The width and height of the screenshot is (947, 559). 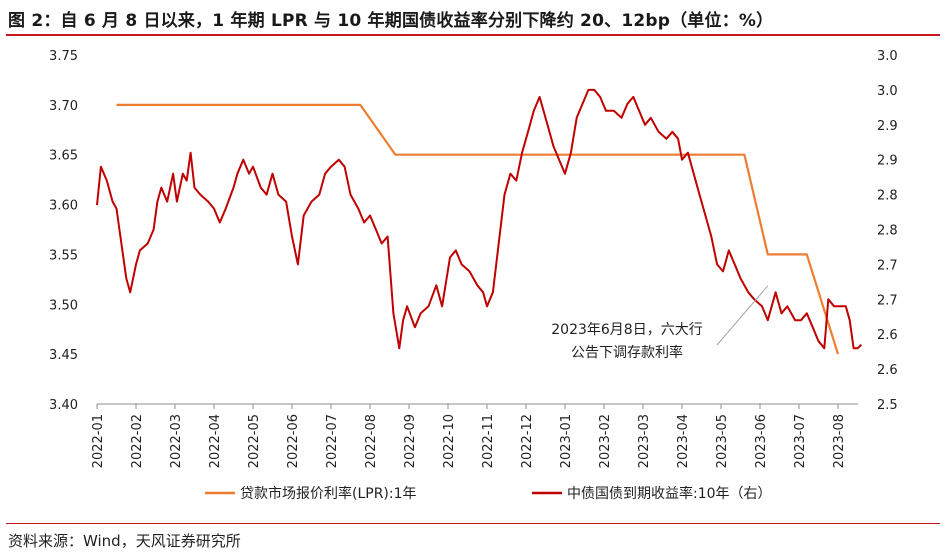 What do you see at coordinates (98, 441) in the screenshot?
I see `x-tick-label: 2022-01` at bounding box center [98, 441].